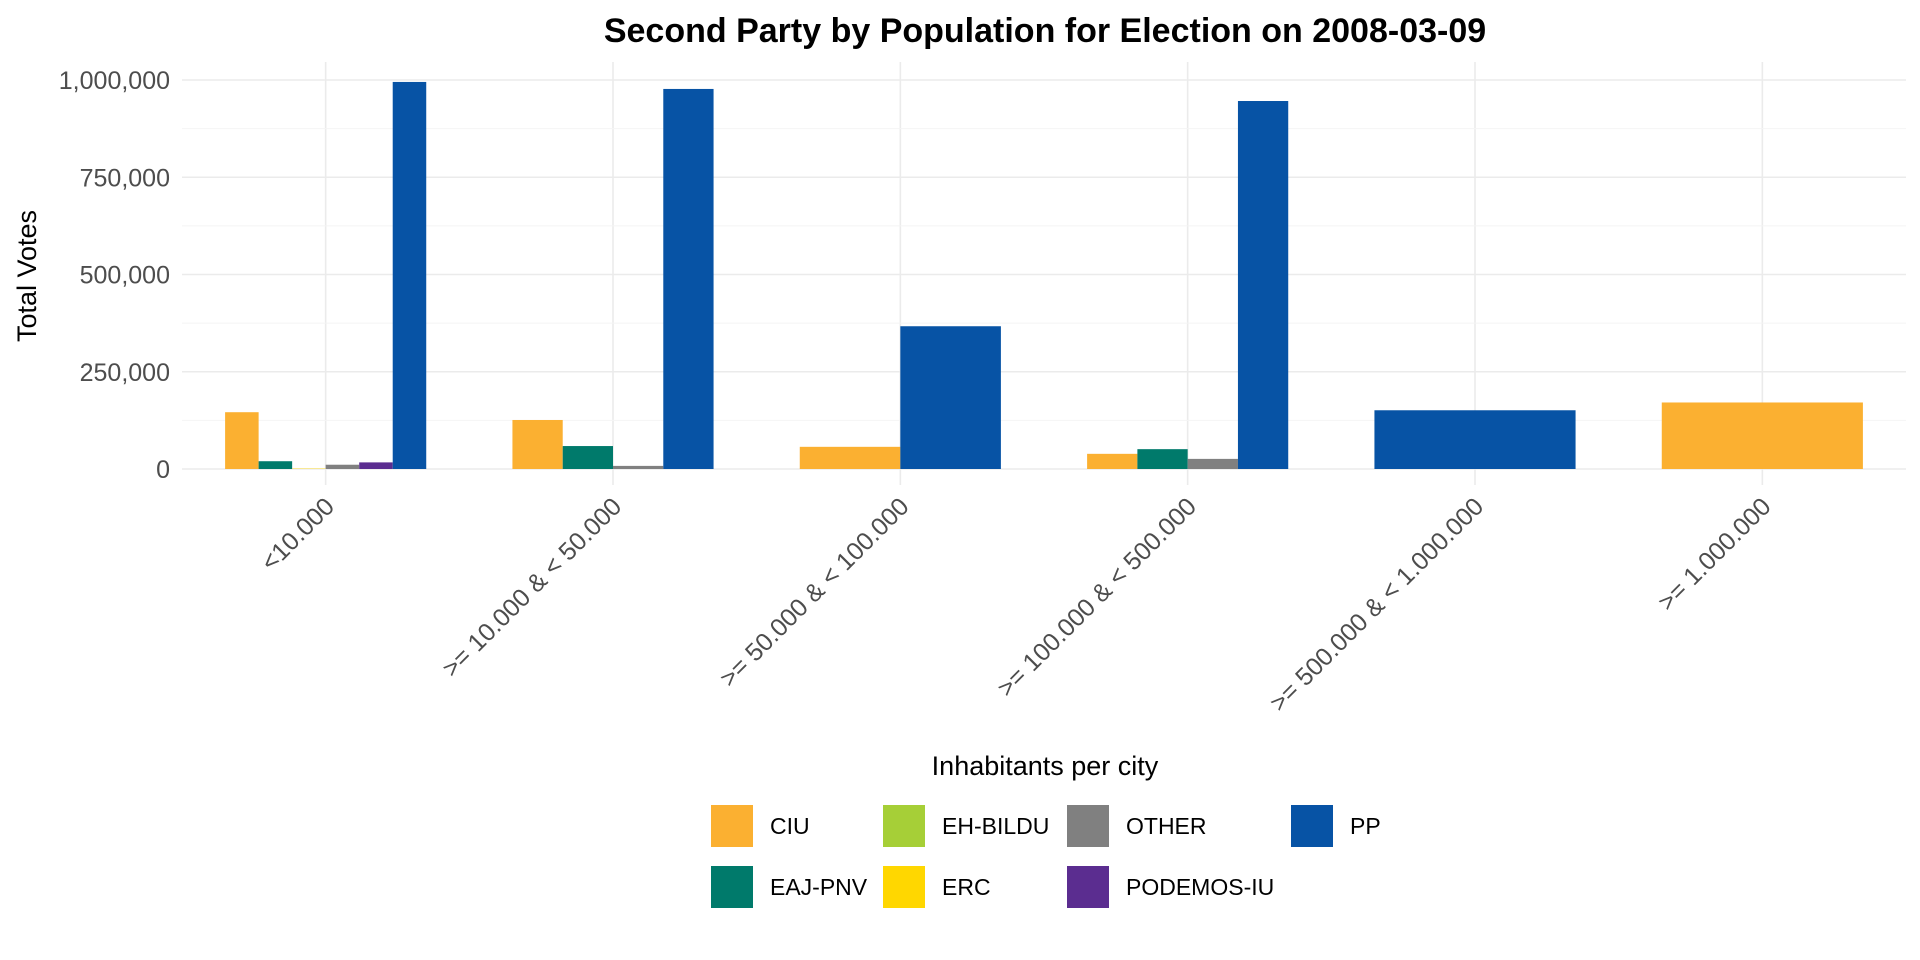 The image size is (1920, 960). What do you see at coordinates (298, 534) in the screenshot?
I see `x-tick-label: <10.000` at bounding box center [298, 534].